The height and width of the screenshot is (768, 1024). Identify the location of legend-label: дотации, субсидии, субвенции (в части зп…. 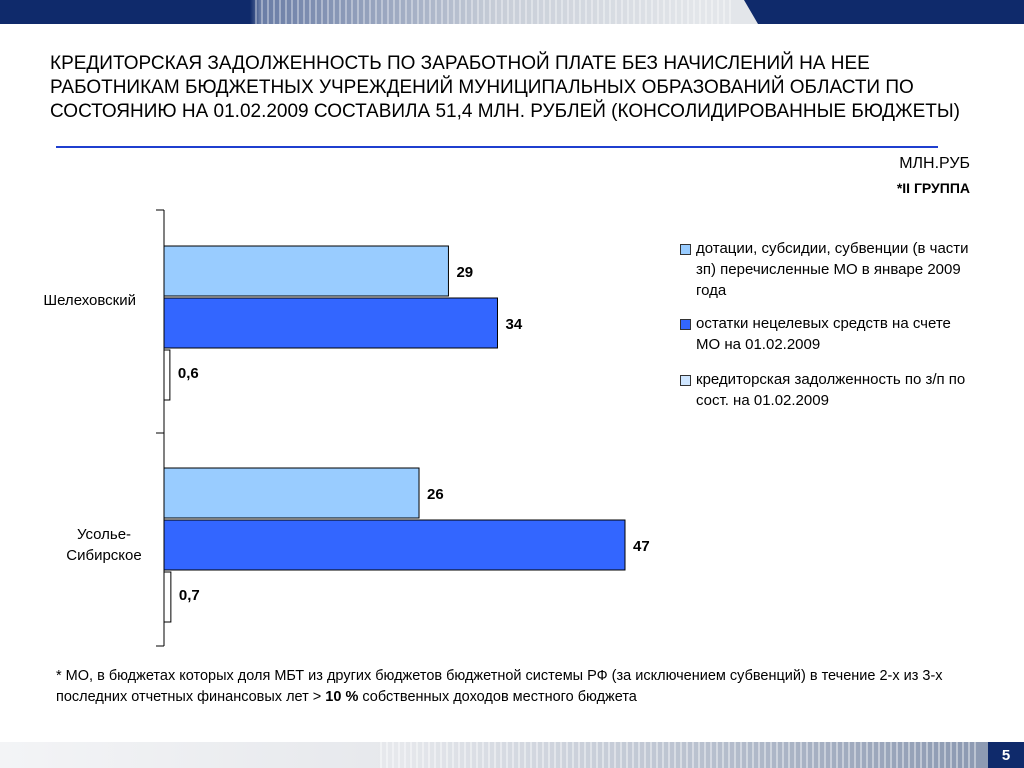
(832, 269).